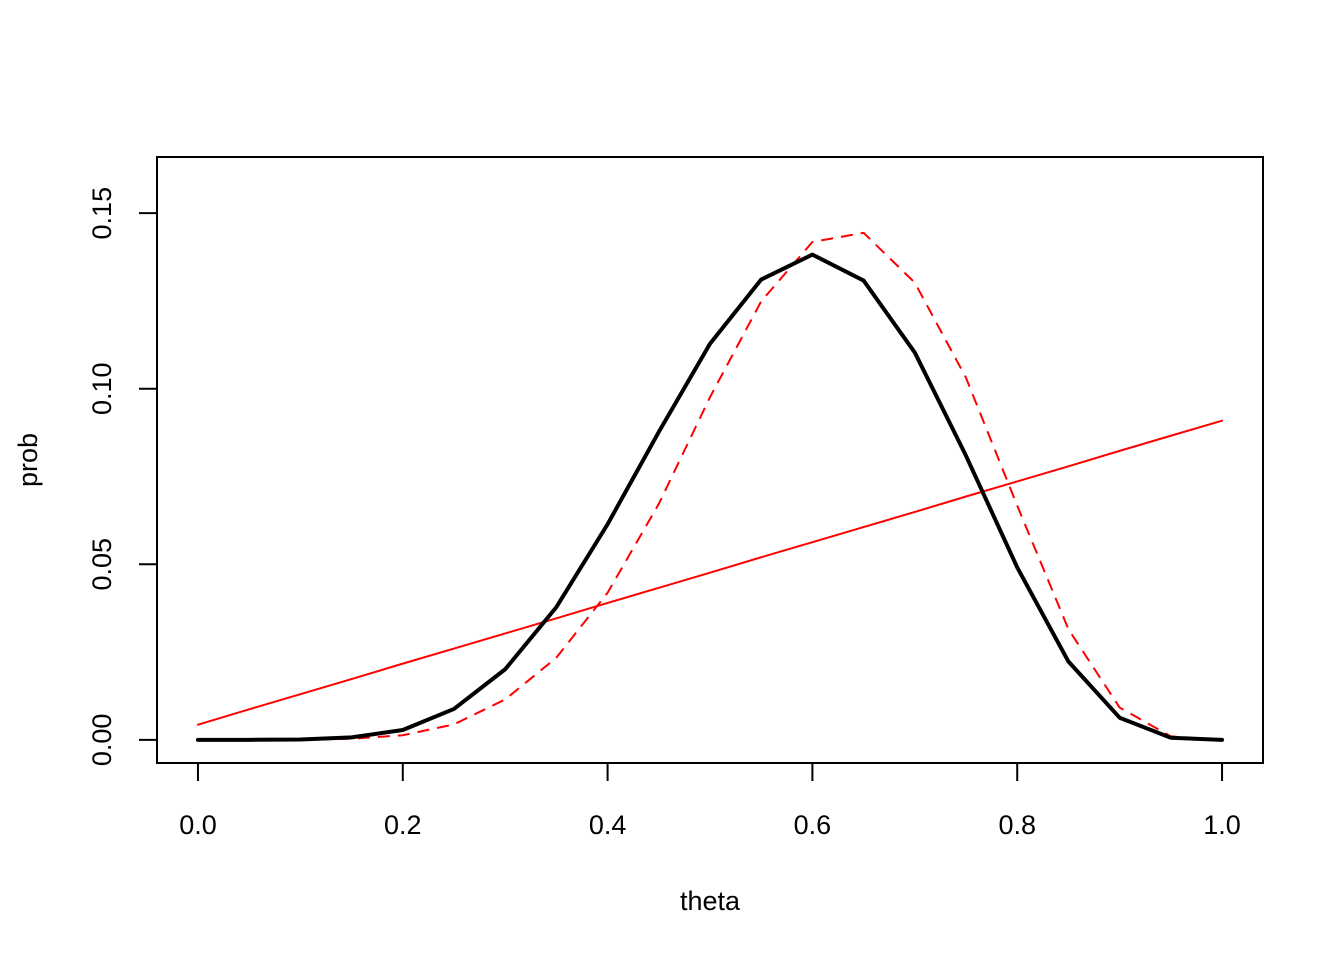  I want to click on x-tick-label: 0.8, so click(1017, 825).